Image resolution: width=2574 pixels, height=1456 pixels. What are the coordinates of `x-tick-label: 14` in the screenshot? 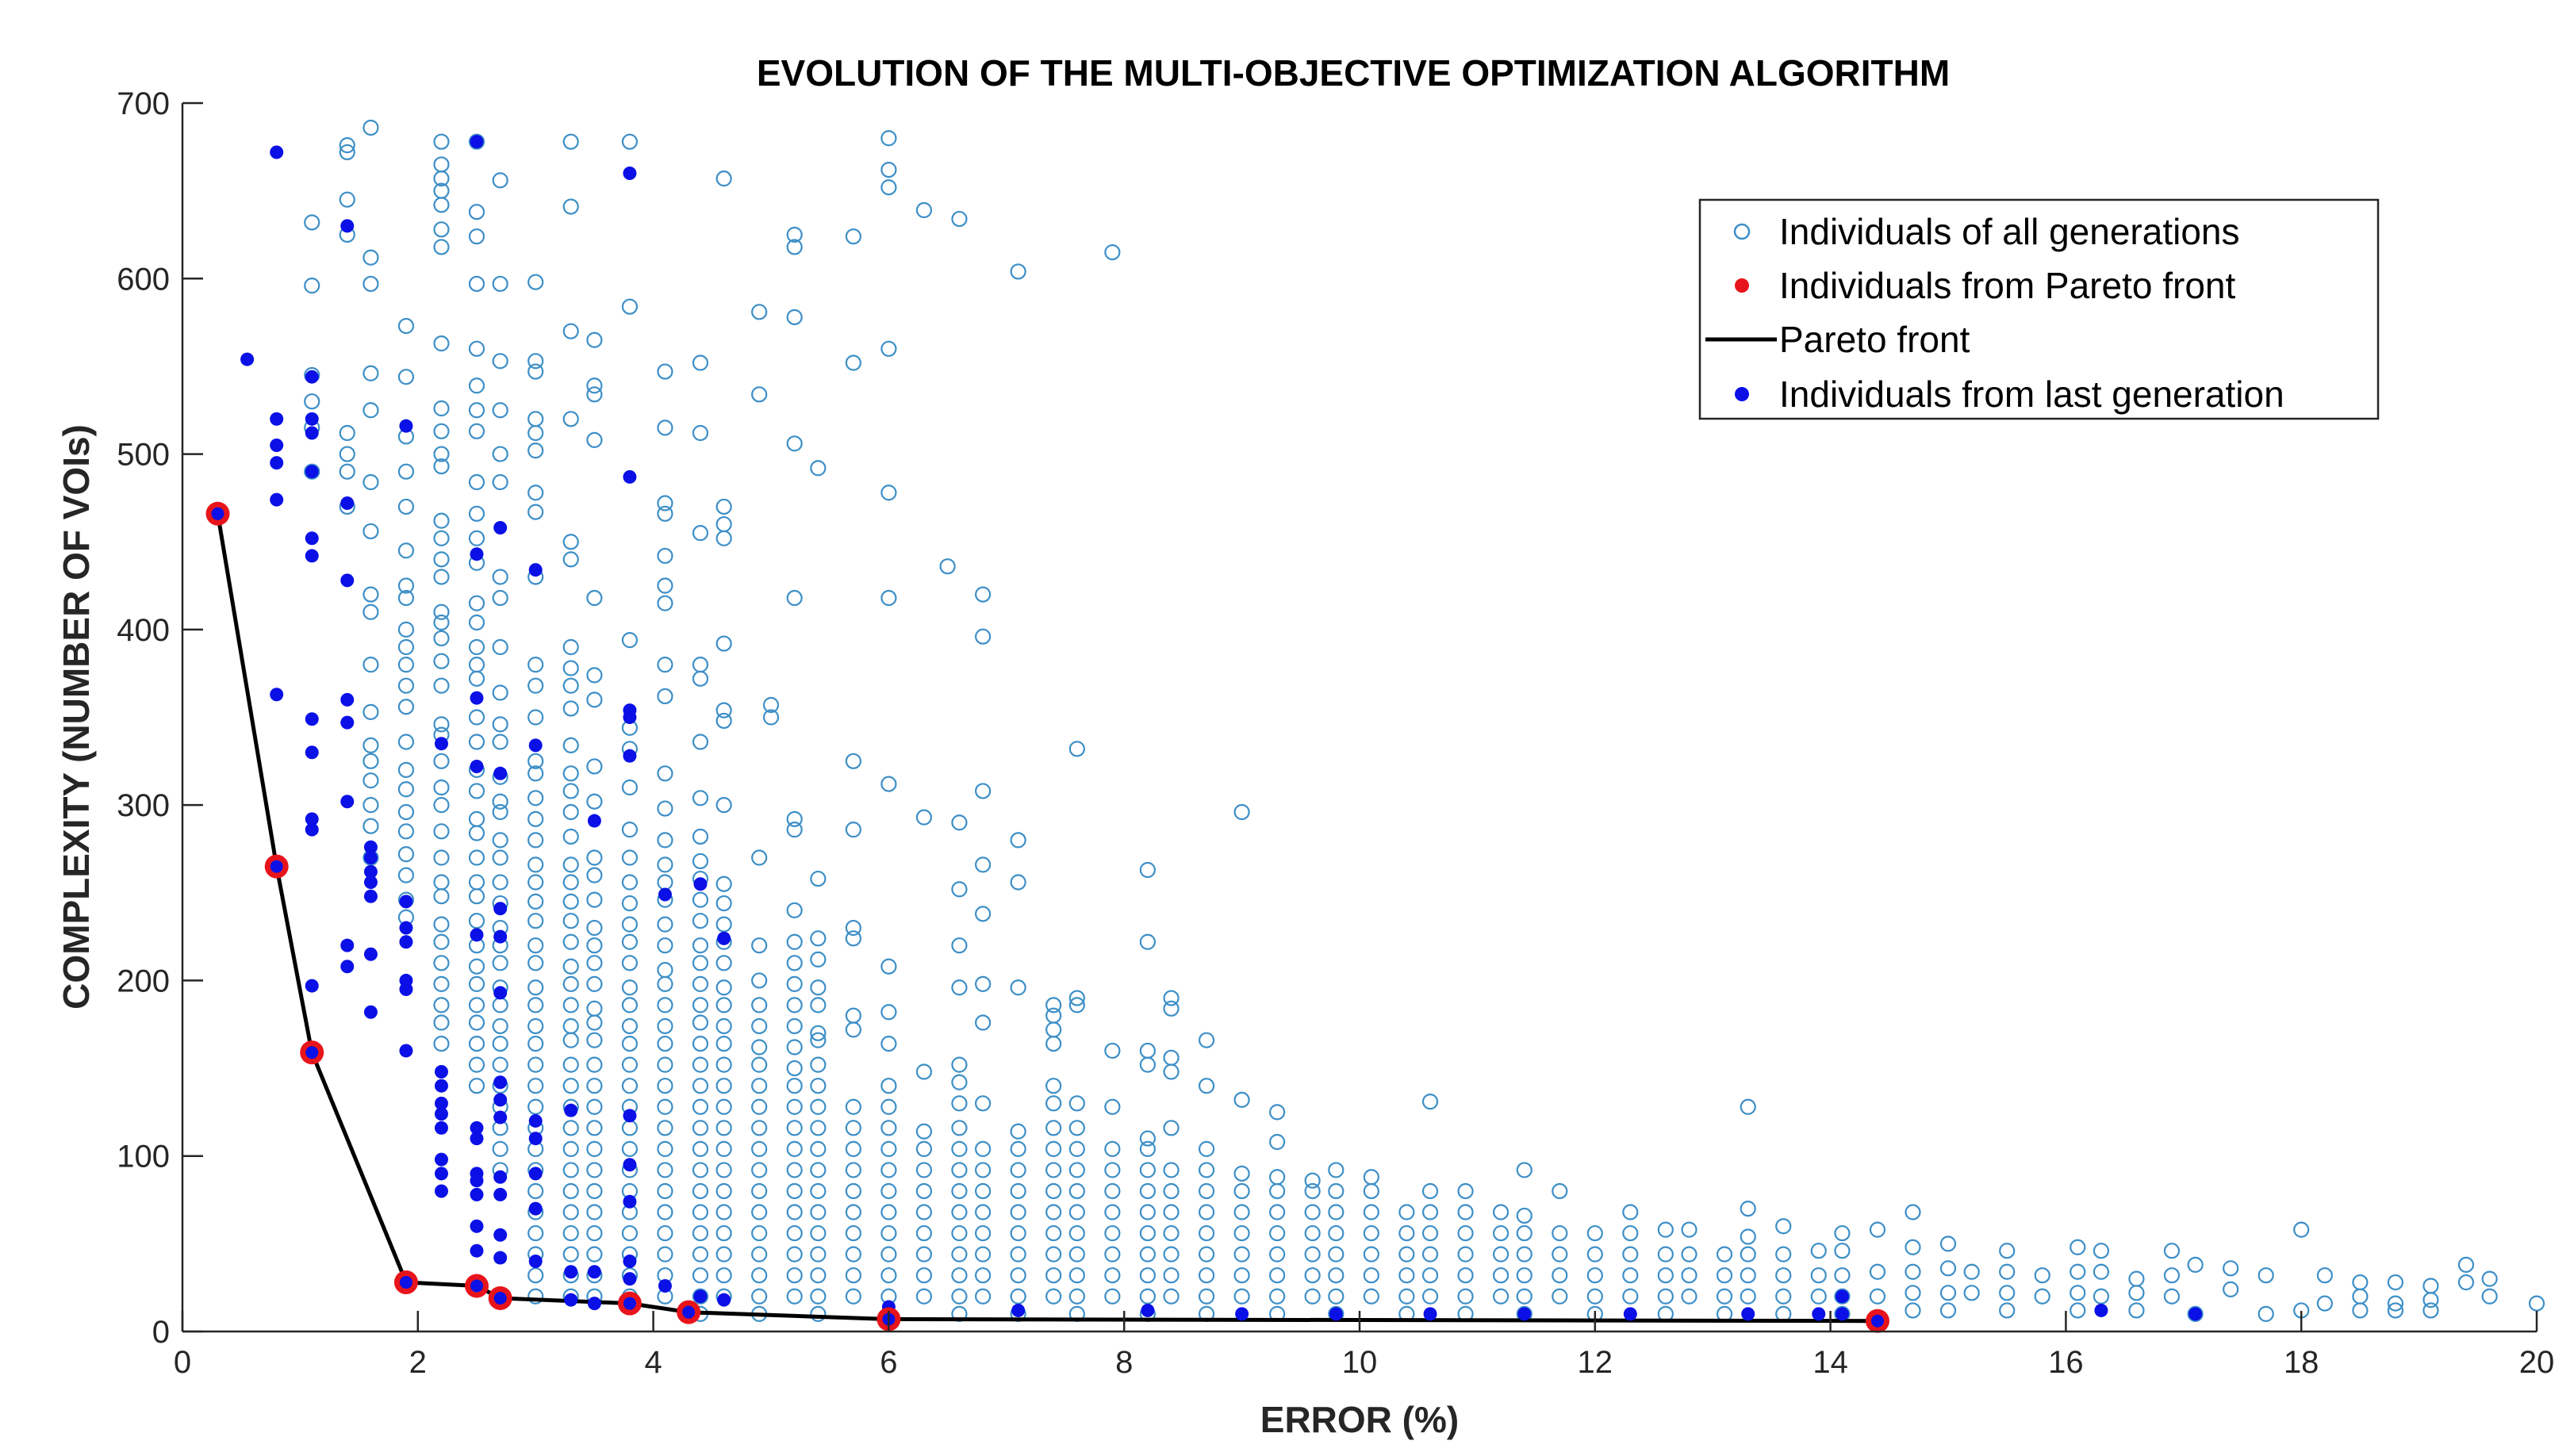 It's located at (1831, 1362).